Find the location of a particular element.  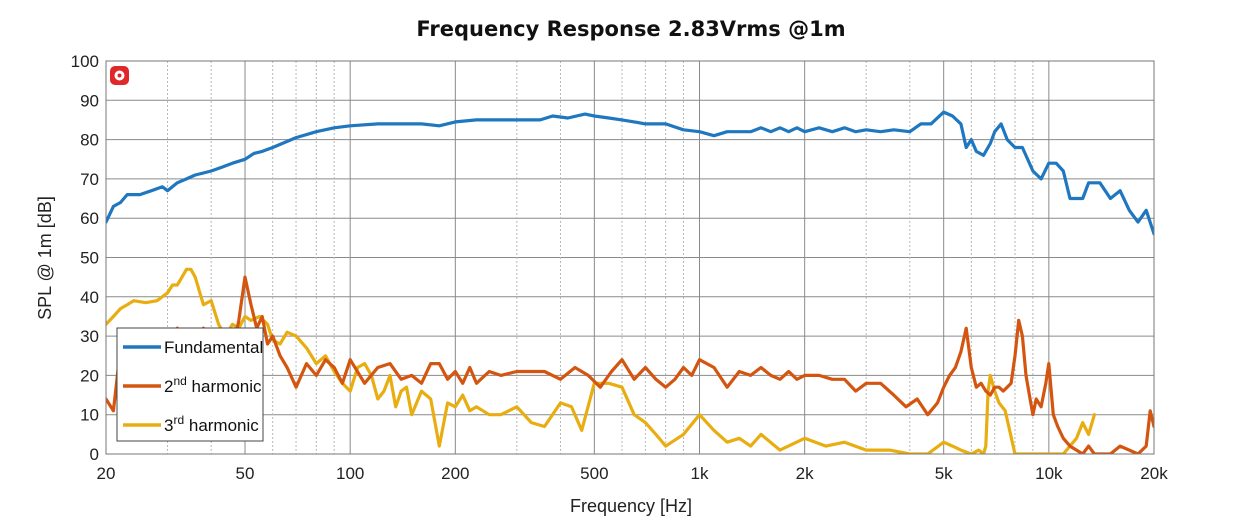

y-tick-label: 100 is located at coordinates (85, 61).